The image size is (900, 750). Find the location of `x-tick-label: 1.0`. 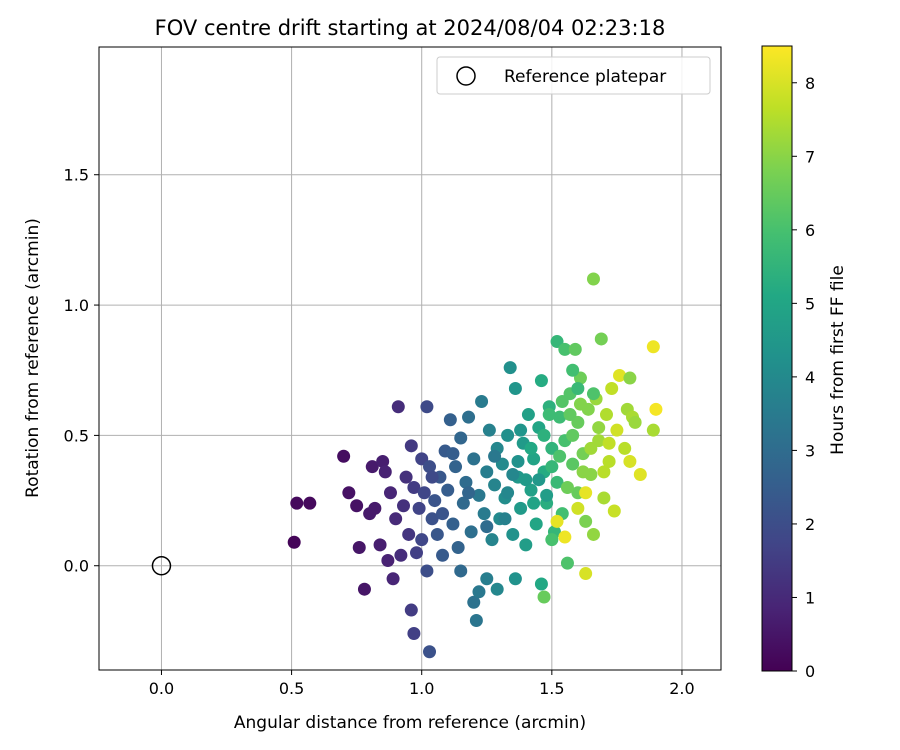

x-tick-label: 1.0 is located at coordinates (421, 688).